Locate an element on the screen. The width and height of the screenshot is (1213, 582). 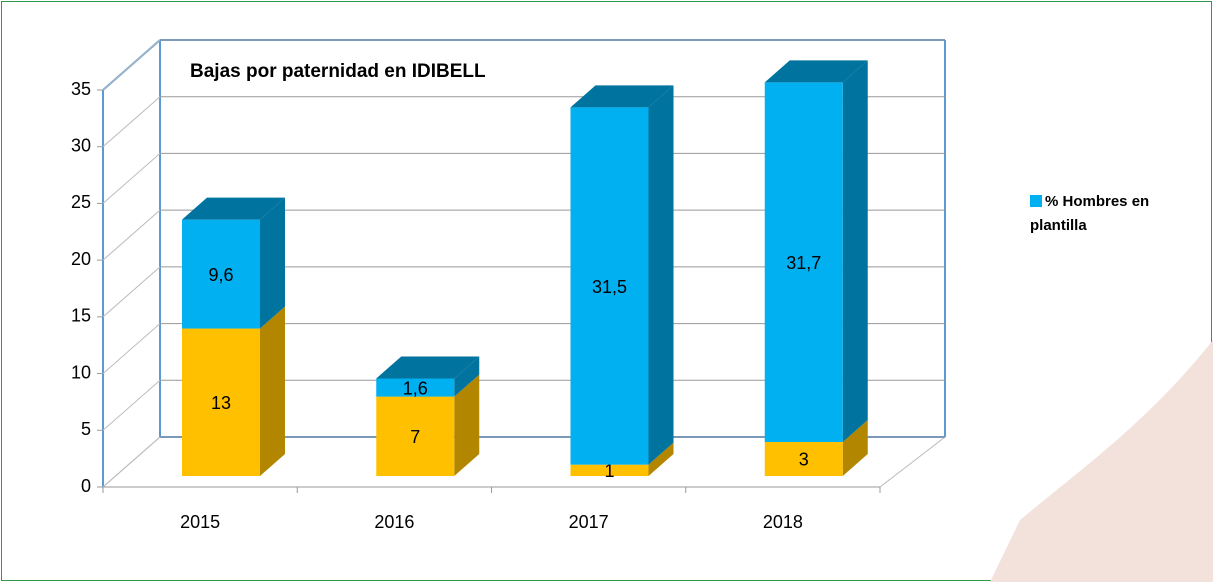
legend-entry: % Hombres en plantilla is located at coordinates (1117, 214).